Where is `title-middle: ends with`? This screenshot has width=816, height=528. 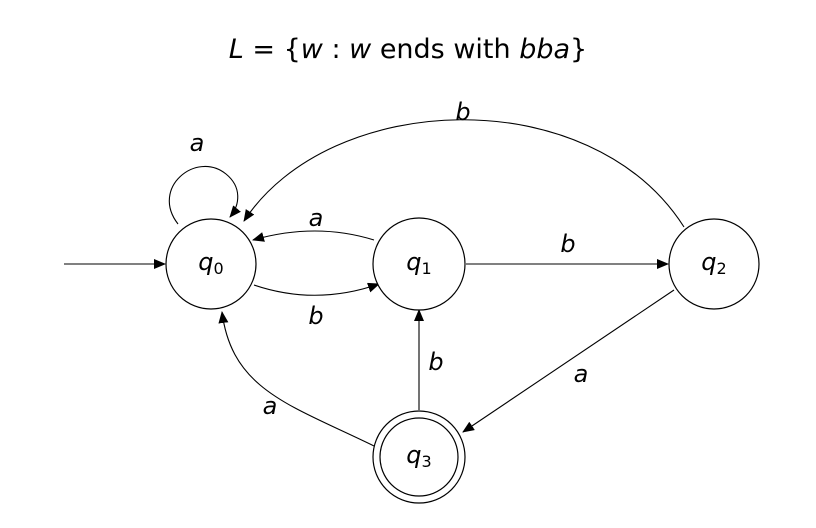 title-middle: ends with is located at coordinates (445, 49).